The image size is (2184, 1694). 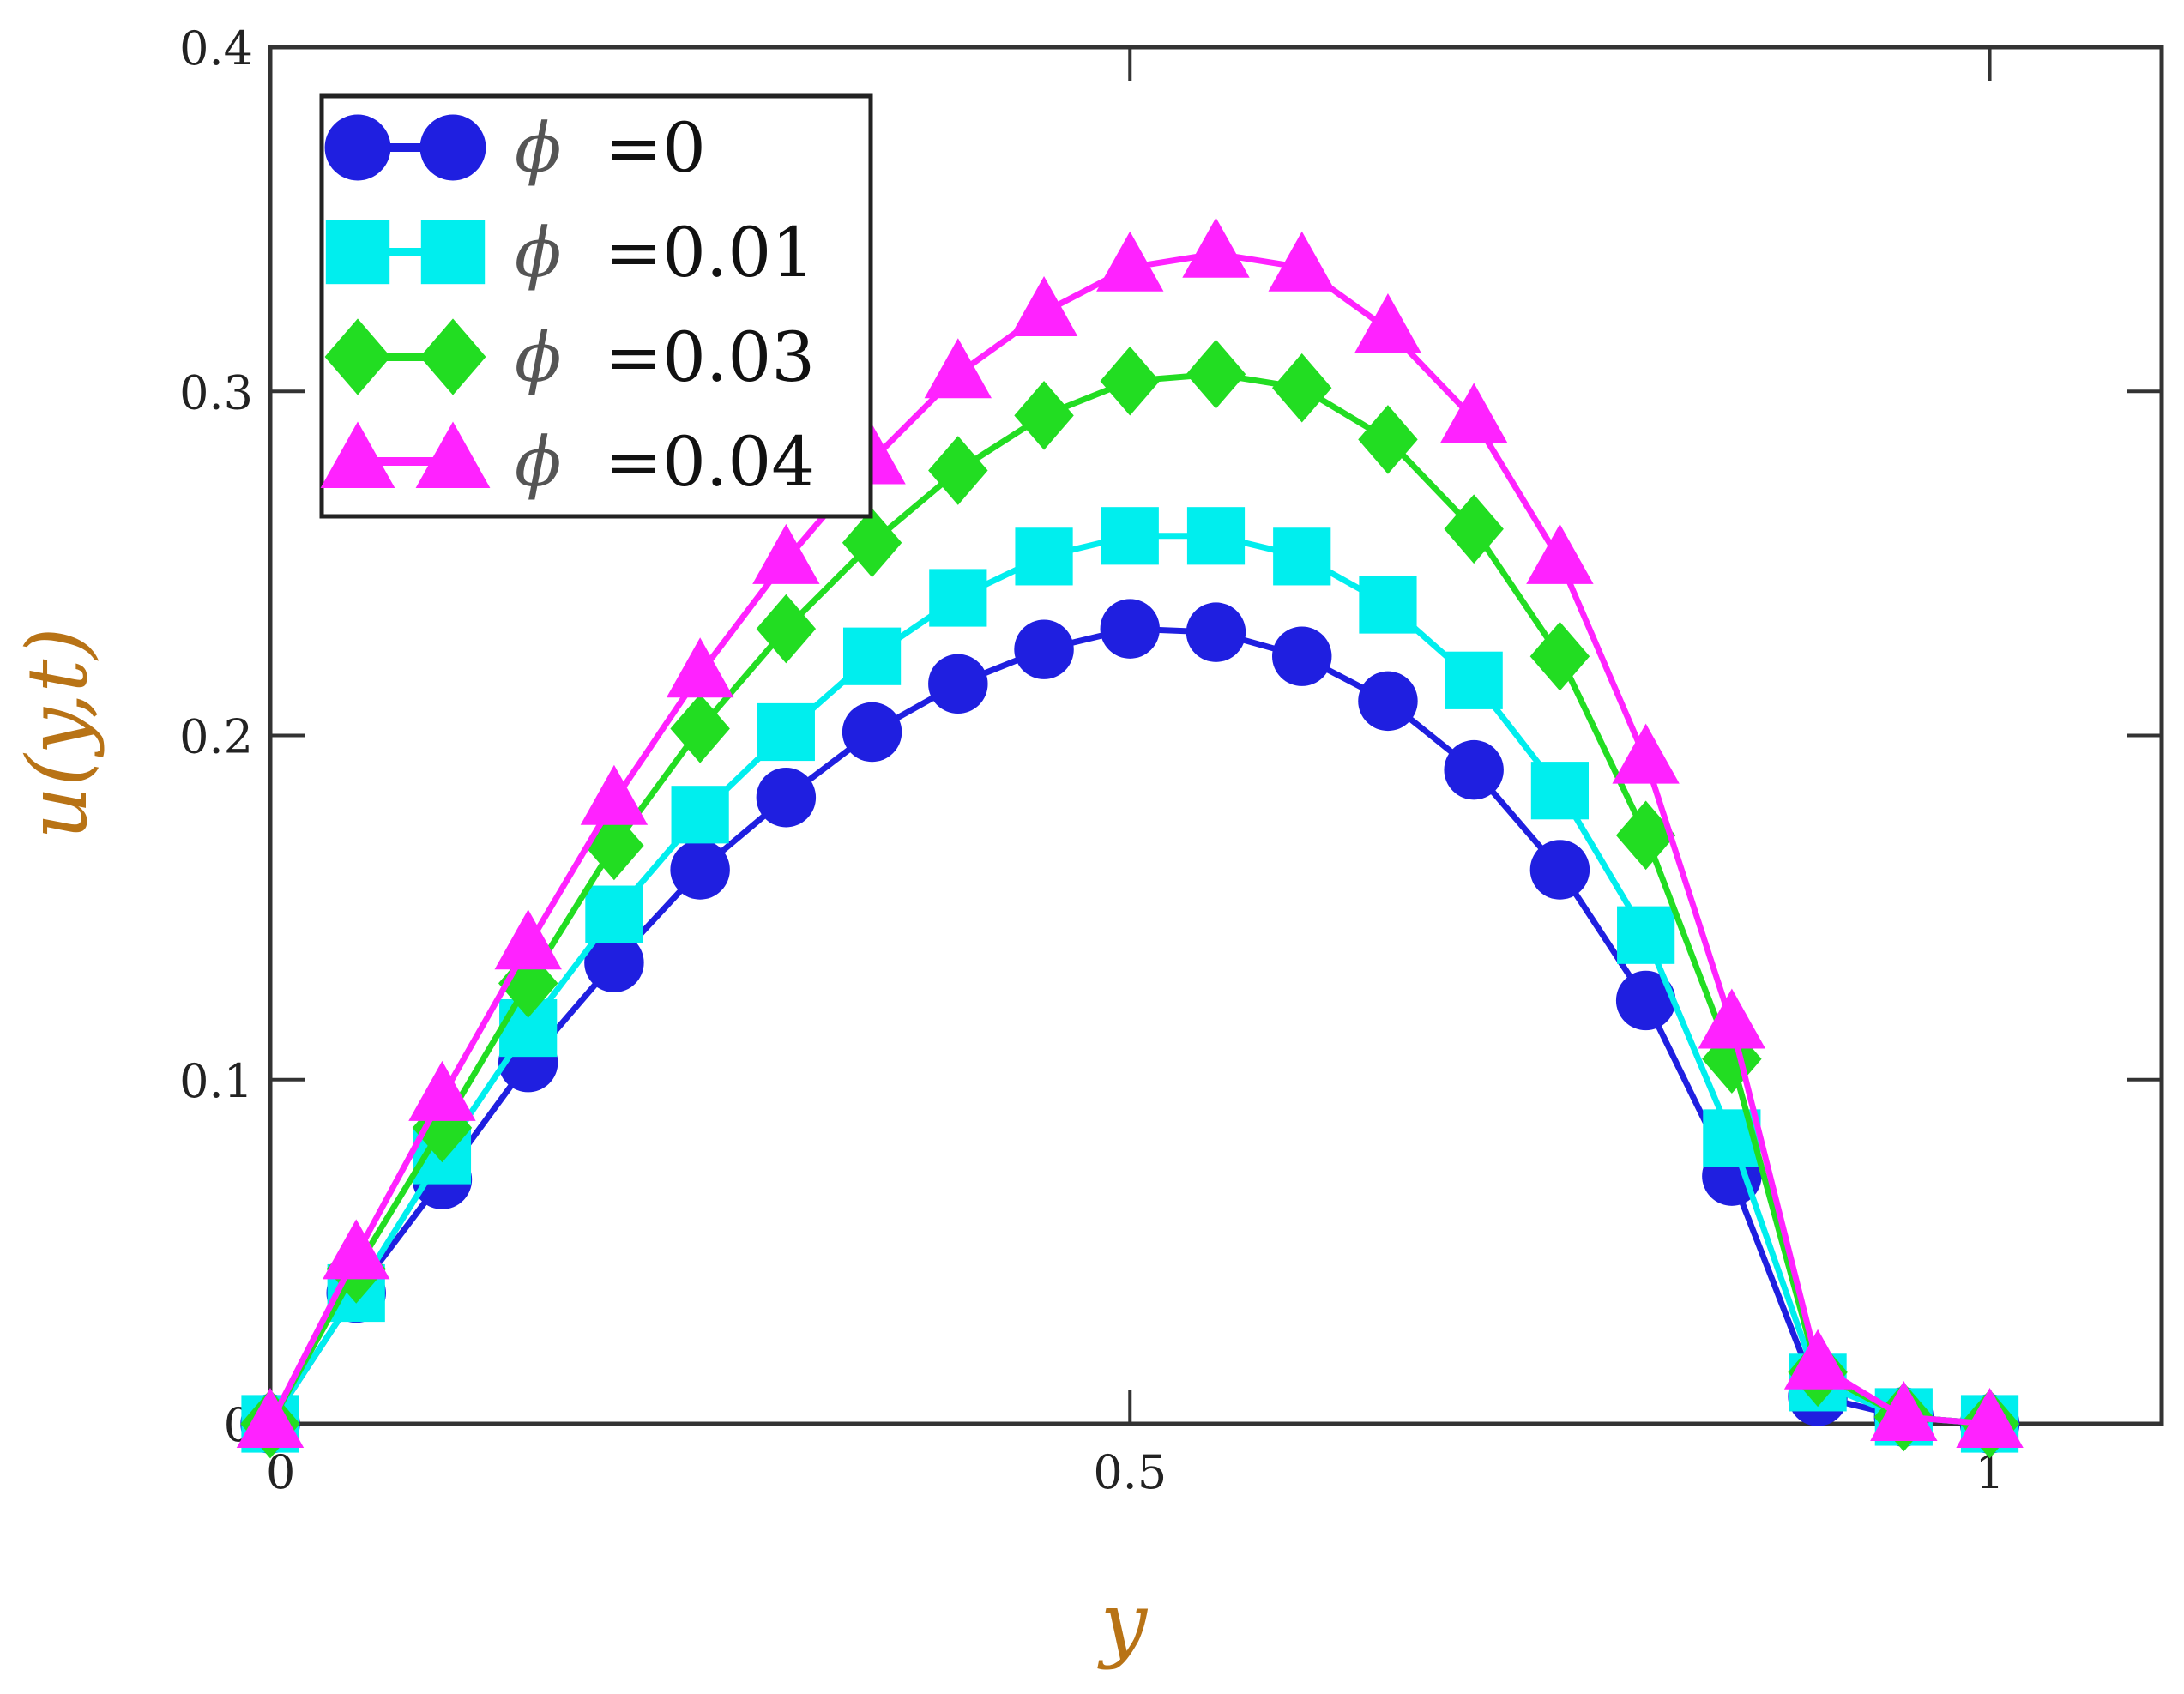 I want to click on legend-item: ϕ =0, so click(x=515, y=148).